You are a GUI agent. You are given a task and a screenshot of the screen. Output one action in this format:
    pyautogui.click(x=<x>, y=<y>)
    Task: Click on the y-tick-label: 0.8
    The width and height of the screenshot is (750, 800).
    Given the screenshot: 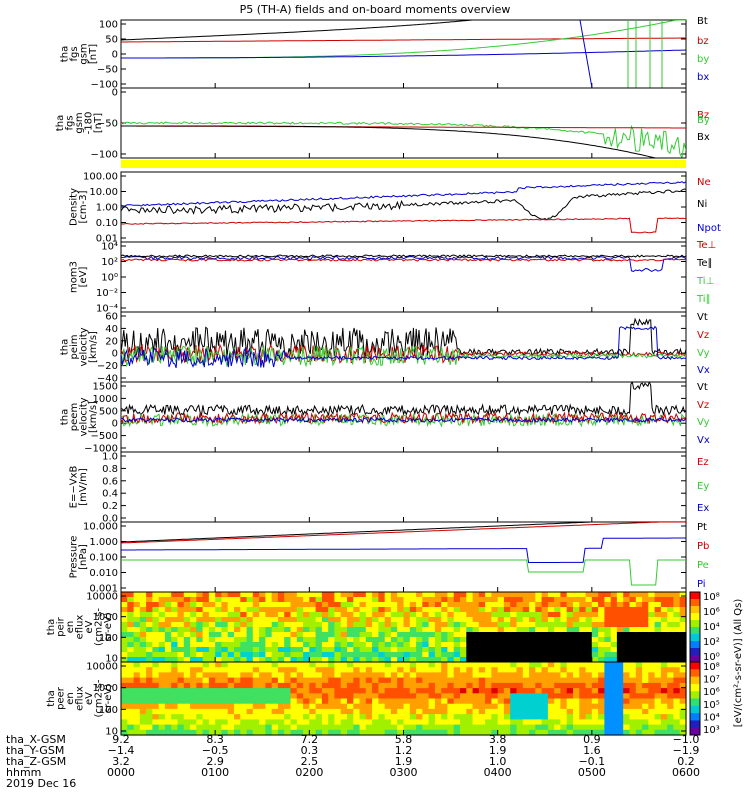 What is the action you would take?
    pyautogui.click(x=110, y=469)
    